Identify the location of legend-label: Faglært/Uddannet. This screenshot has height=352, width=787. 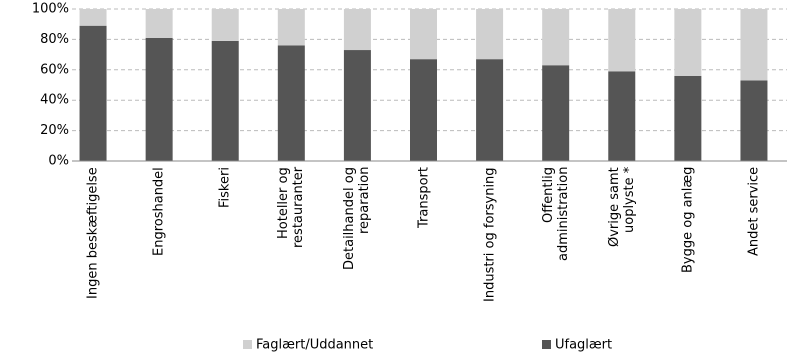
(314, 345).